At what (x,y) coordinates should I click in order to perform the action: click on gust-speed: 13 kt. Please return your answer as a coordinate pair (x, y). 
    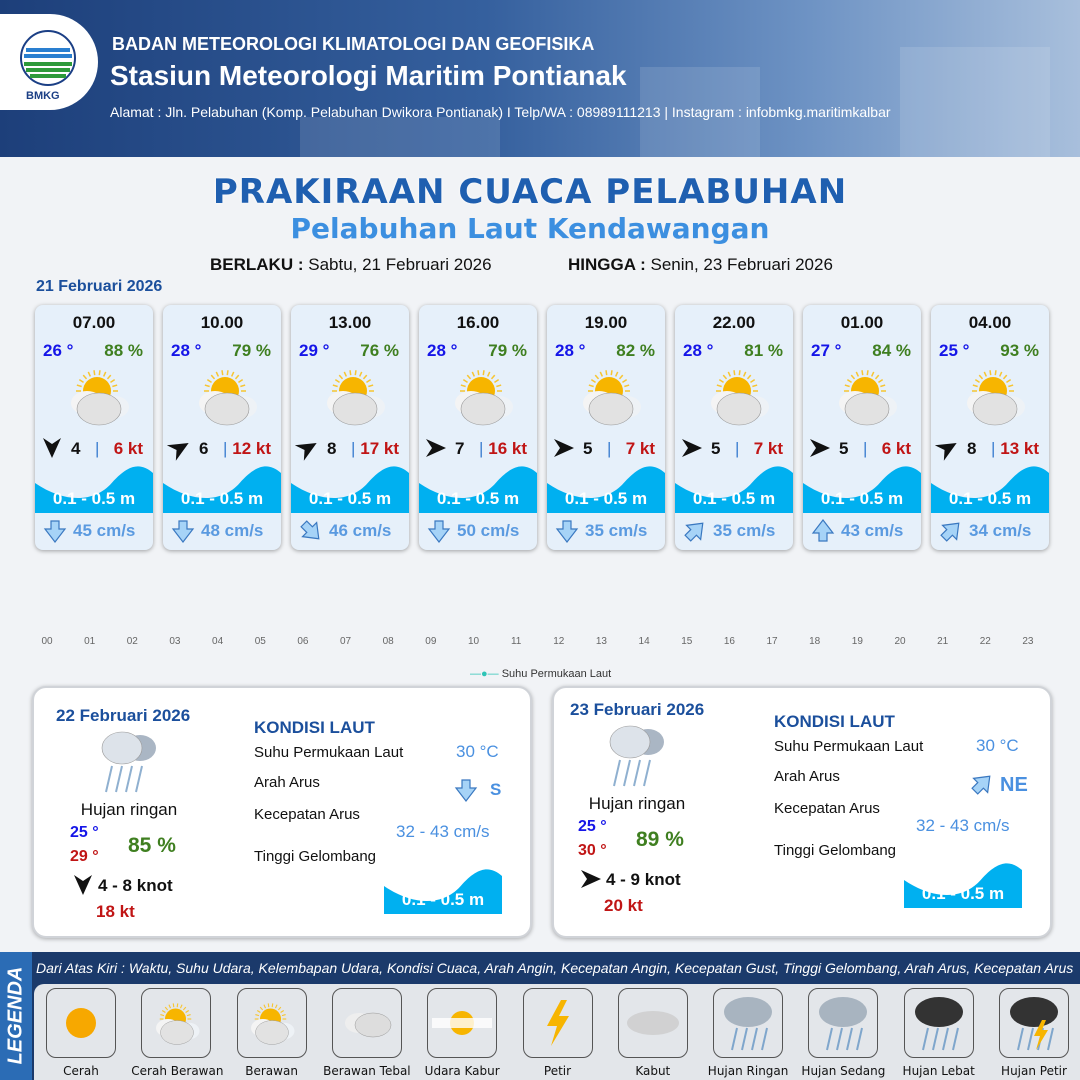
    Looking at the image, I should click on (1019, 448).